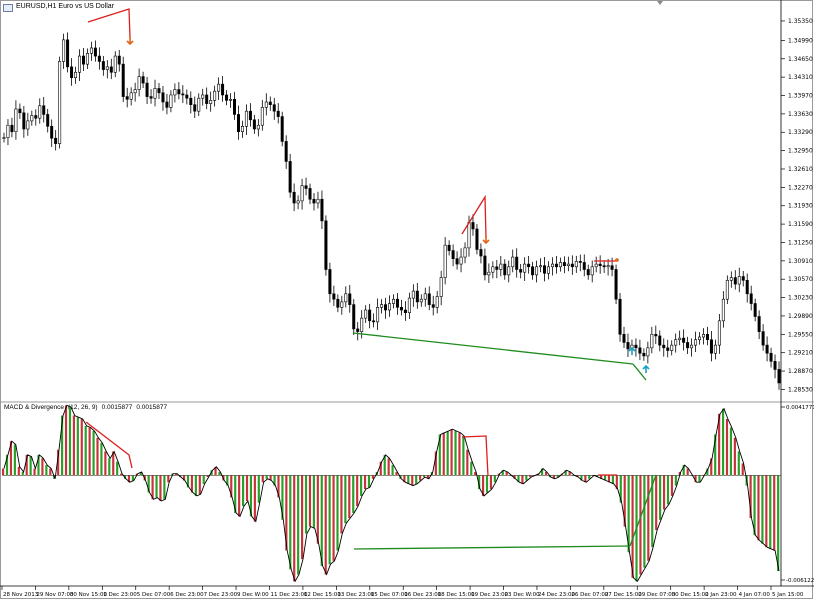  Describe the element at coordinates (800, 242) in the screenshot. I see `price-tick-label: 1.31250` at that location.